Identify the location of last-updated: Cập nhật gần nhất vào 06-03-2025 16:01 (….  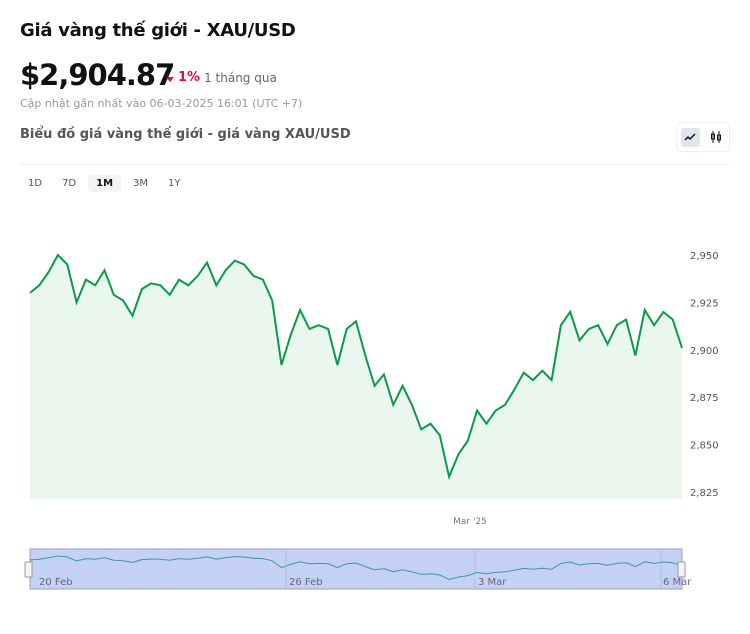
(161, 103).